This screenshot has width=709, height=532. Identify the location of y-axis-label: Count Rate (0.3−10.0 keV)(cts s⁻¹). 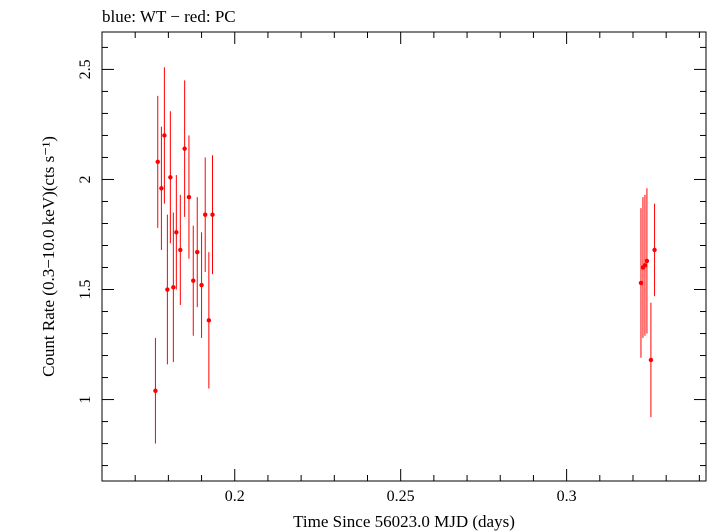
(48, 256).